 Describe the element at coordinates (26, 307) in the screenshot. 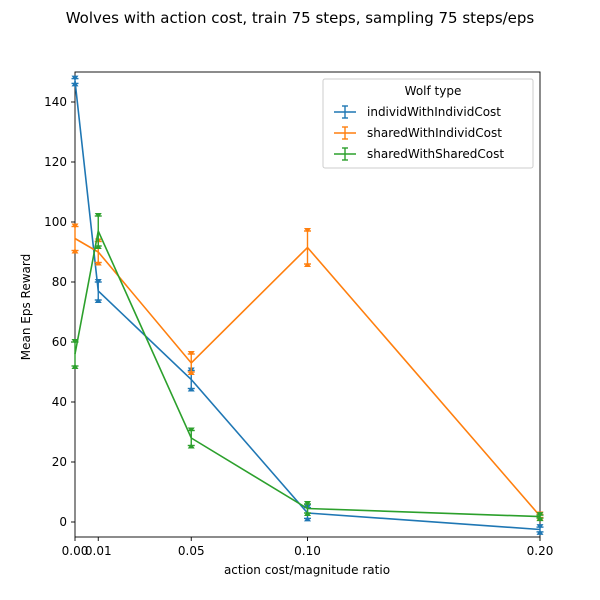

I see `y-axis-label: Mean Eps Reward` at that location.